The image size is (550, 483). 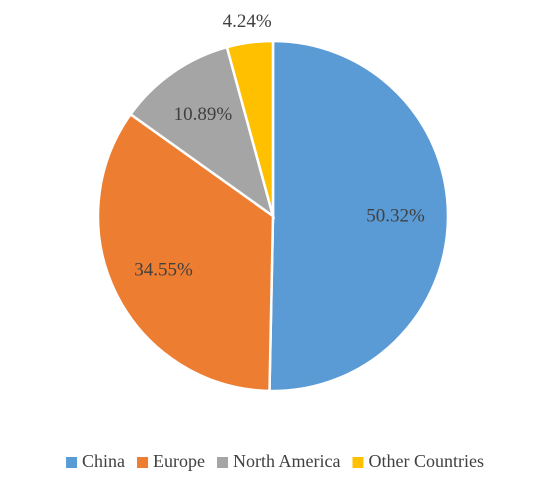 I want to click on legend-label: China, so click(x=103, y=461).